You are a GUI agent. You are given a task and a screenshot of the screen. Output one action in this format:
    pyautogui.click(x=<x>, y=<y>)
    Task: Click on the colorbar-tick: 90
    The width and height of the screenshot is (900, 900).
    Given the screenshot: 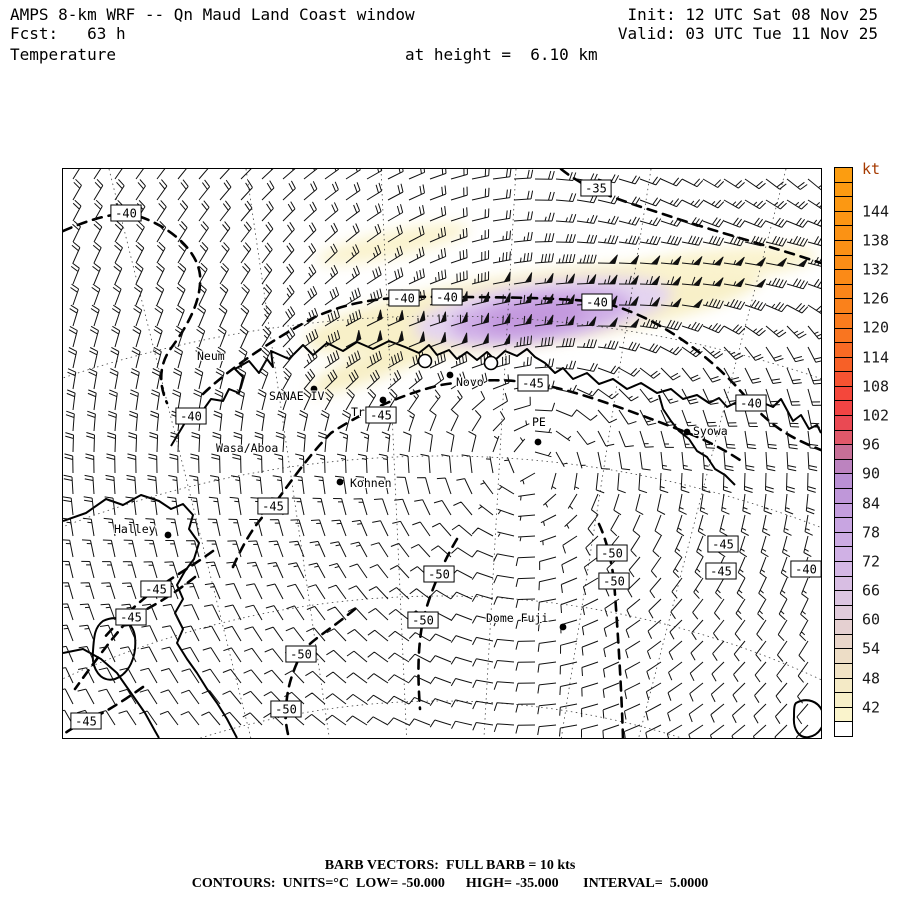 What is the action you would take?
    pyautogui.click(x=871, y=474)
    